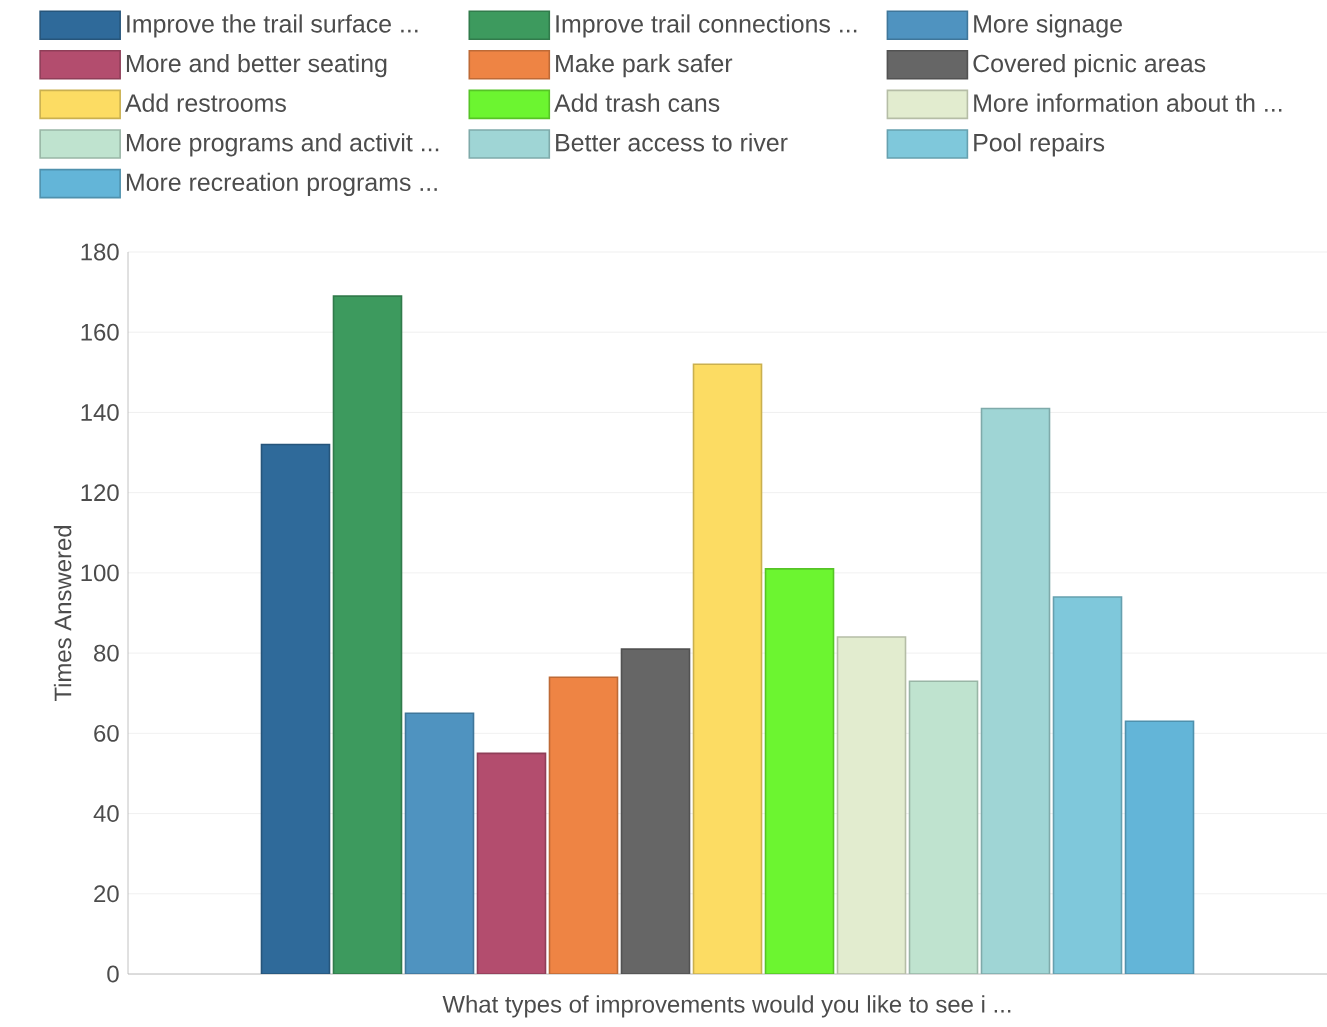 This screenshot has width=1327, height=1027. What do you see at coordinates (644, 65) in the screenshot?
I see `legend-label: Make park safer` at bounding box center [644, 65].